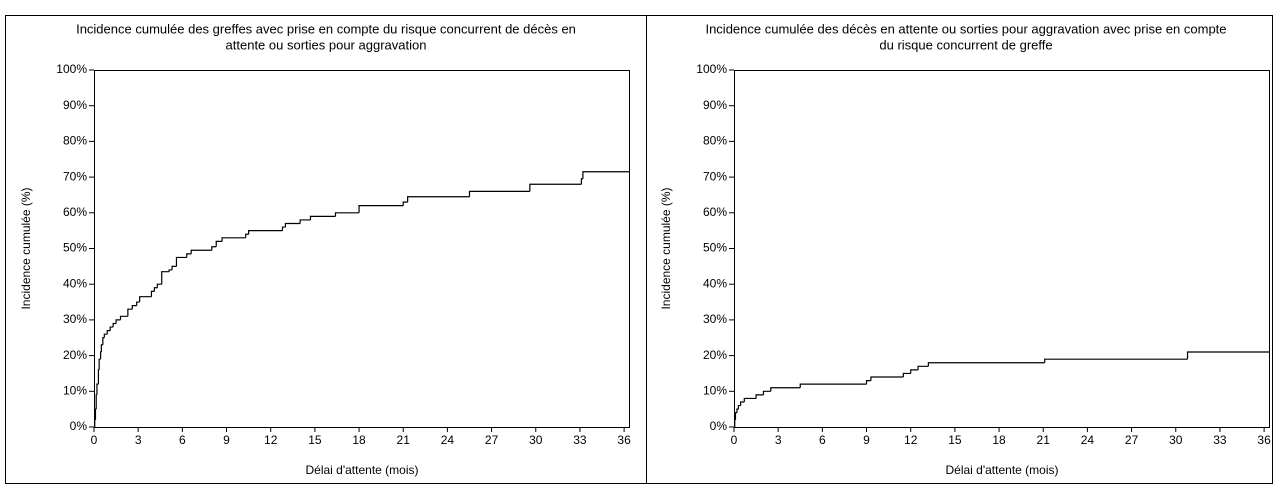 Image resolution: width=1275 pixels, height=484 pixels. I want to click on y-tick-label: 10%, so click(75, 390).